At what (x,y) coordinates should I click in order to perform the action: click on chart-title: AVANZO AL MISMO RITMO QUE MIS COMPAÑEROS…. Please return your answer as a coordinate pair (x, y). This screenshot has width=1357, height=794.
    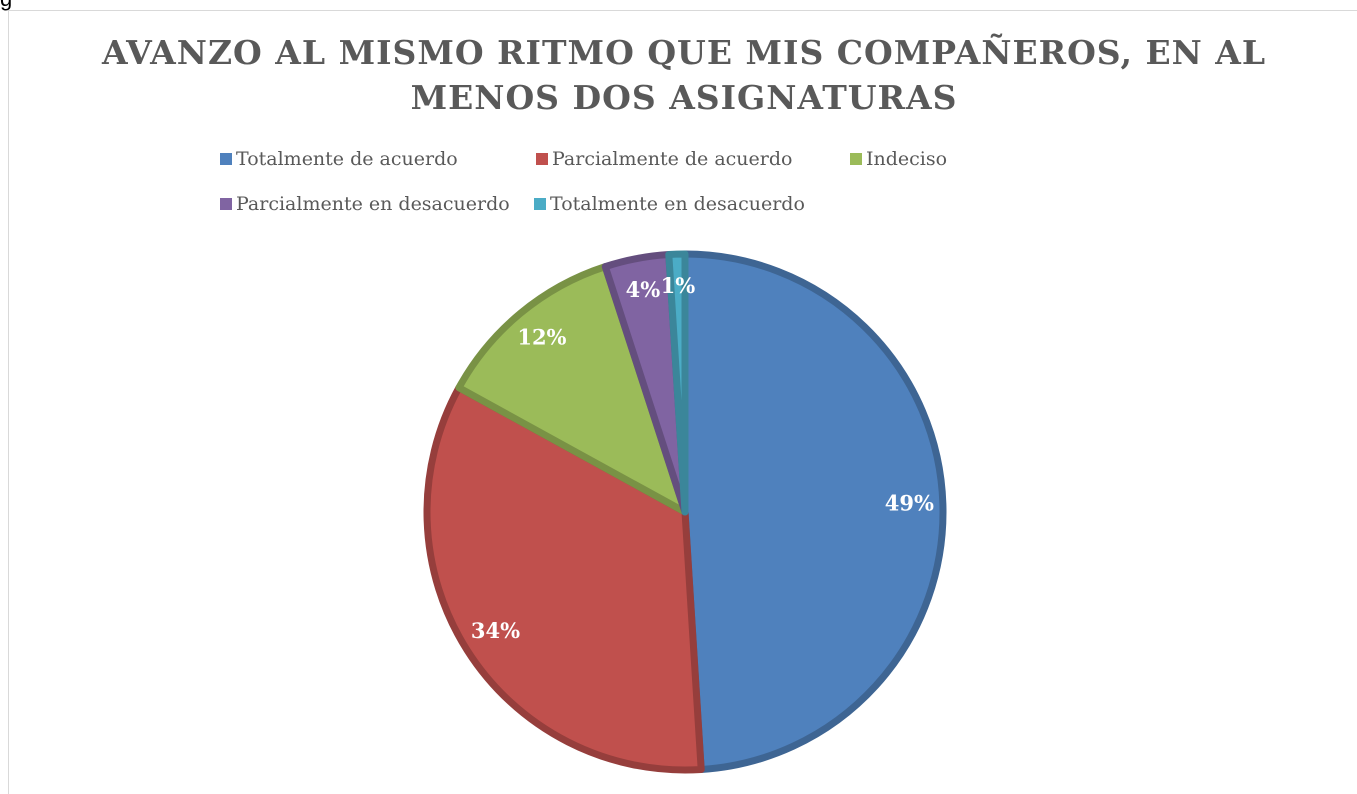
    Looking at the image, I should click on (683, 52).